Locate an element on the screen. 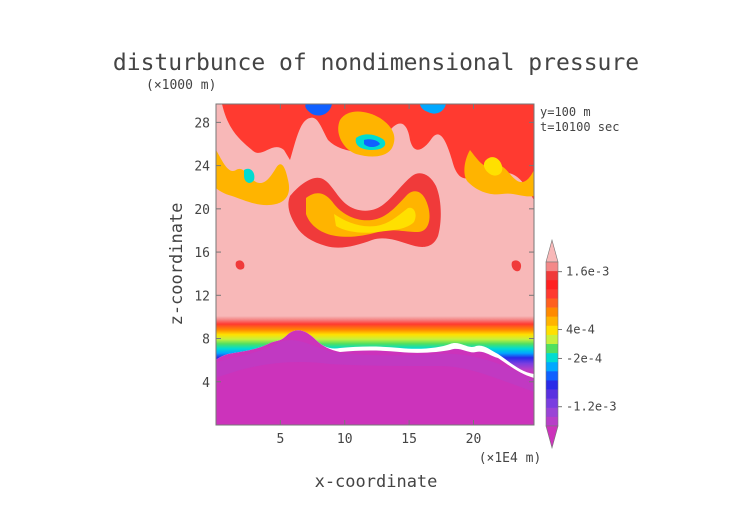  y-tick-label: 8 is located at coordinates (206, 340).